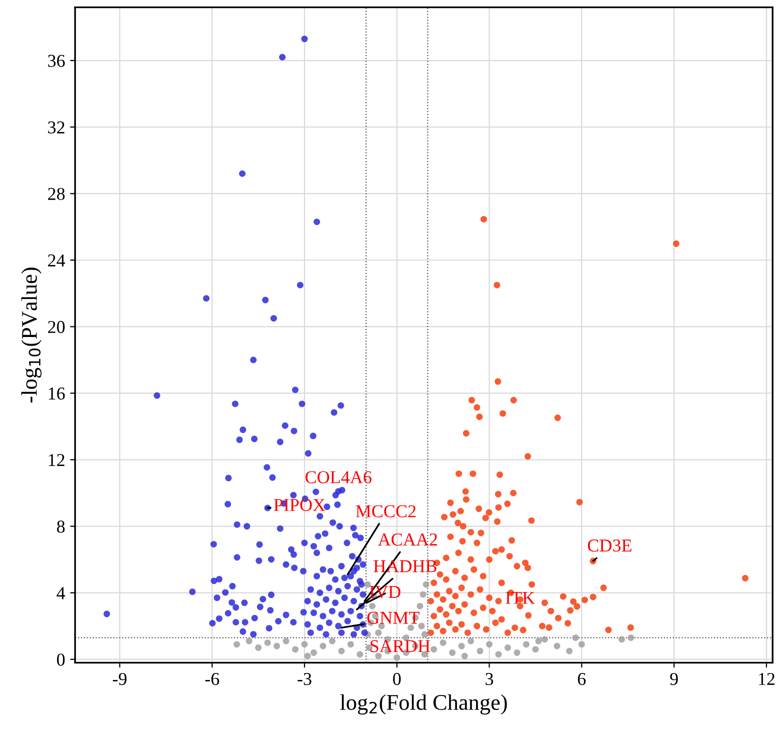 Image resolution: width=782 pixels, height=729 pixels. I want to click on y-tick-label: 12, so click(56, 460).